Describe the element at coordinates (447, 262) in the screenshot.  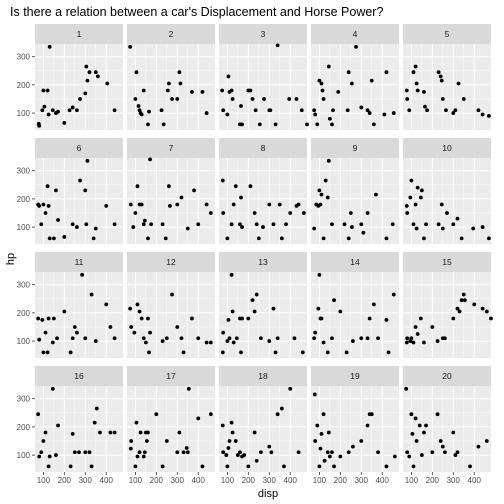
I see `facet-strip-label: 15` at that location.